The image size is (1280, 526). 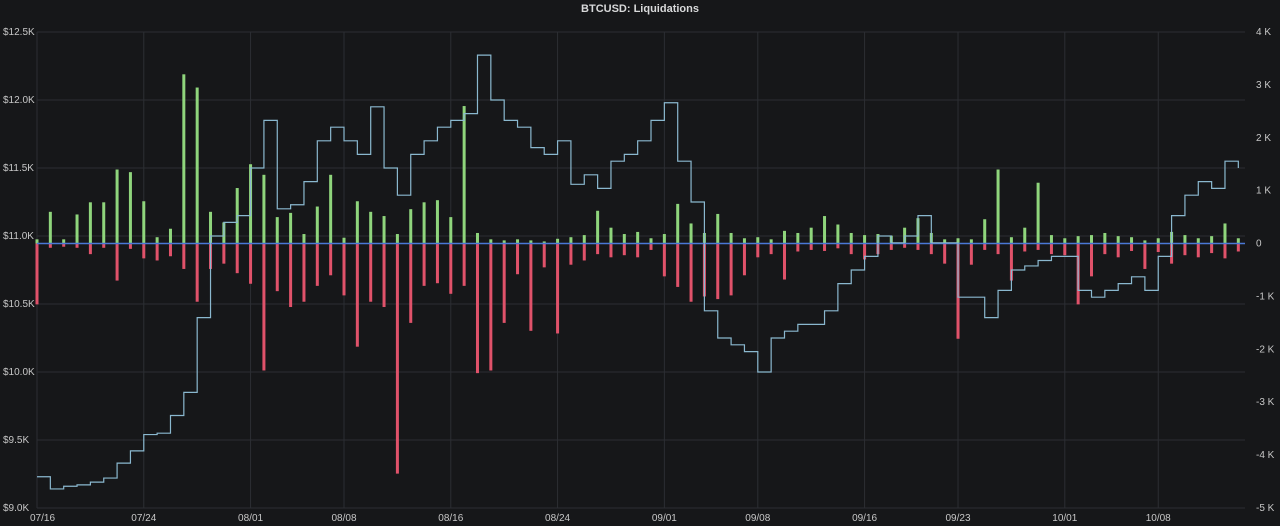 I want to click on chart-title: BTCUSD: Liquidations, so click(x=640, y=9).